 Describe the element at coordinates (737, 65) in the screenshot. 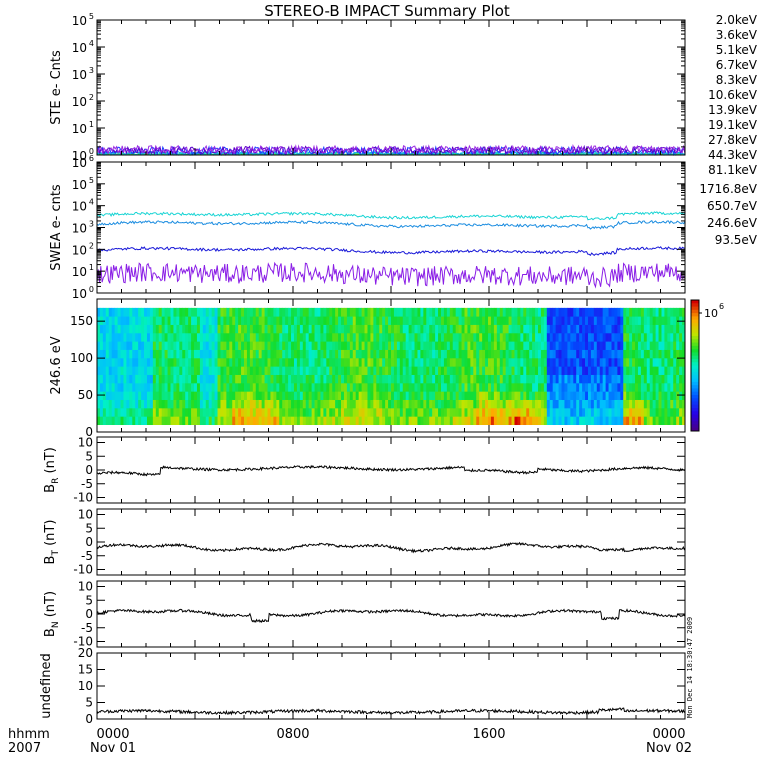

I see `ste-legend-entry: 6.7keV` at that location.